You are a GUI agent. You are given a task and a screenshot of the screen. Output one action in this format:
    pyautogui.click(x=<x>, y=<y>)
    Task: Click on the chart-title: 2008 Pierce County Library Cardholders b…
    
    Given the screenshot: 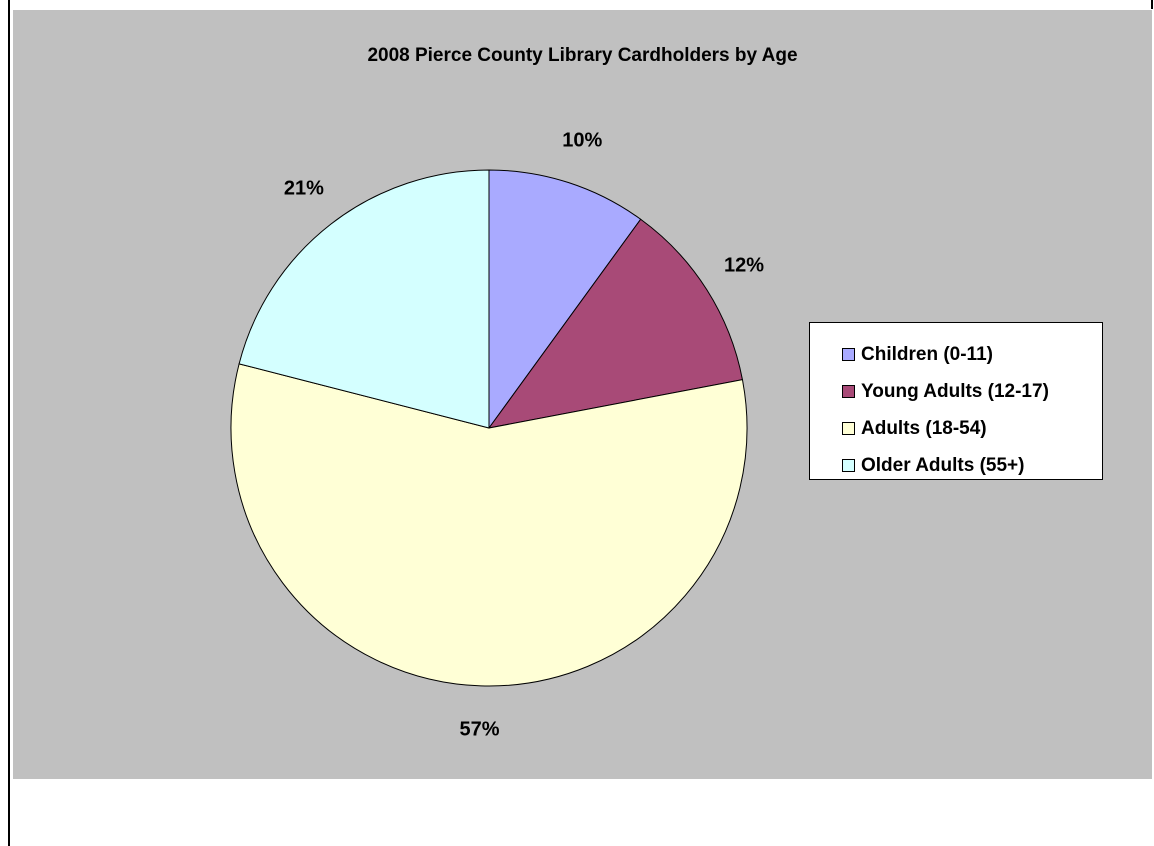 What is the action you would take?
    pyautogui.click(x=582, y=55)
    